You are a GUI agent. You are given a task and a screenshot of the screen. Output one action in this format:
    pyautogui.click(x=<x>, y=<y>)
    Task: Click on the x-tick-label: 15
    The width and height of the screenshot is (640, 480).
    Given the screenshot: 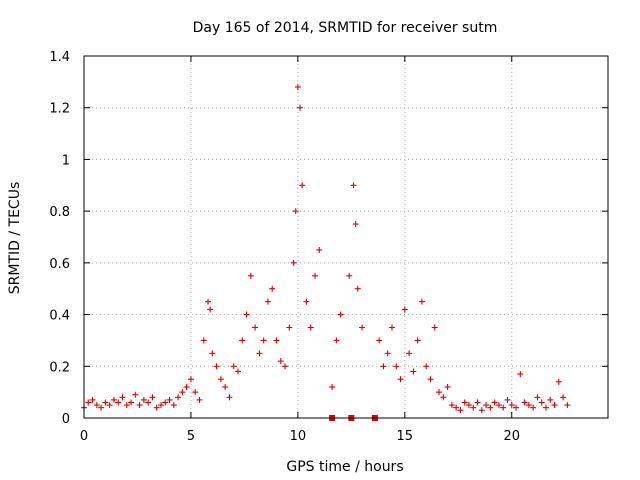 What is the action you would take?
    pyautogui.click(x=405, y=436)
    